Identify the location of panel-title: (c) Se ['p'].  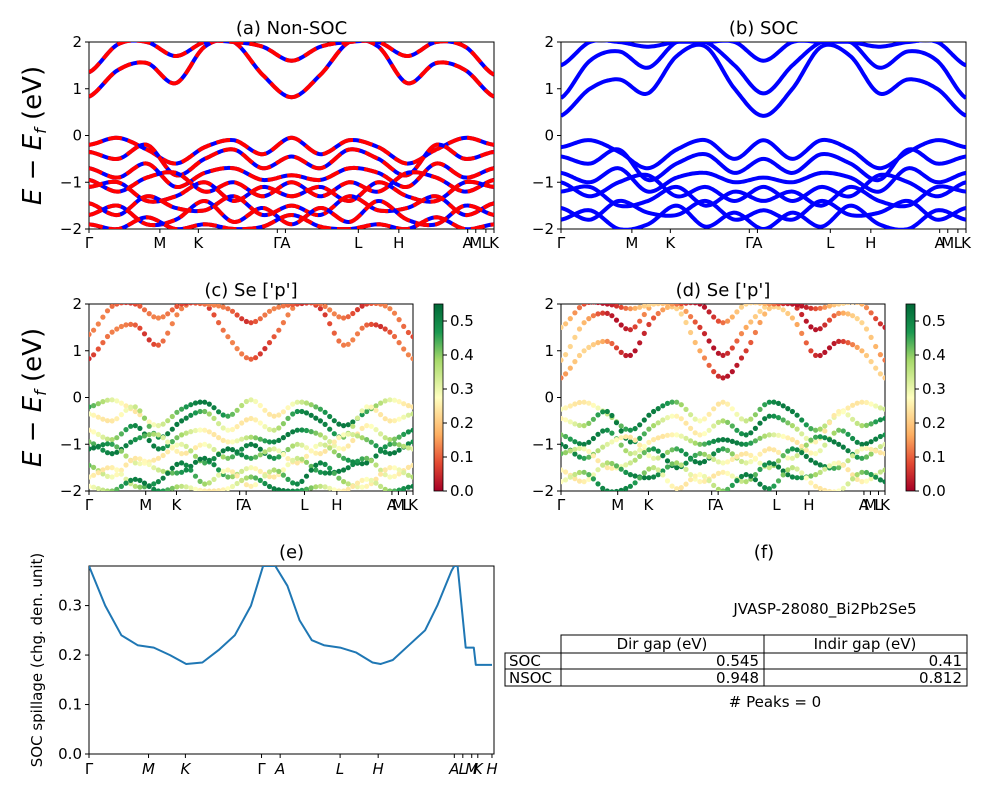
(250, 290).